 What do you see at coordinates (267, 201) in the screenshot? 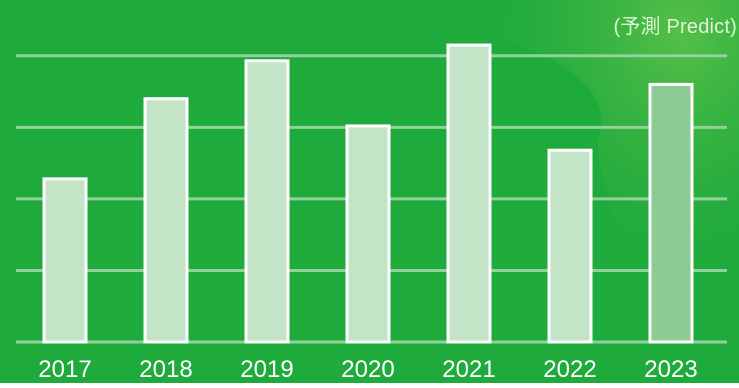
I see `bar-2019` at bounding box center [267, 201].